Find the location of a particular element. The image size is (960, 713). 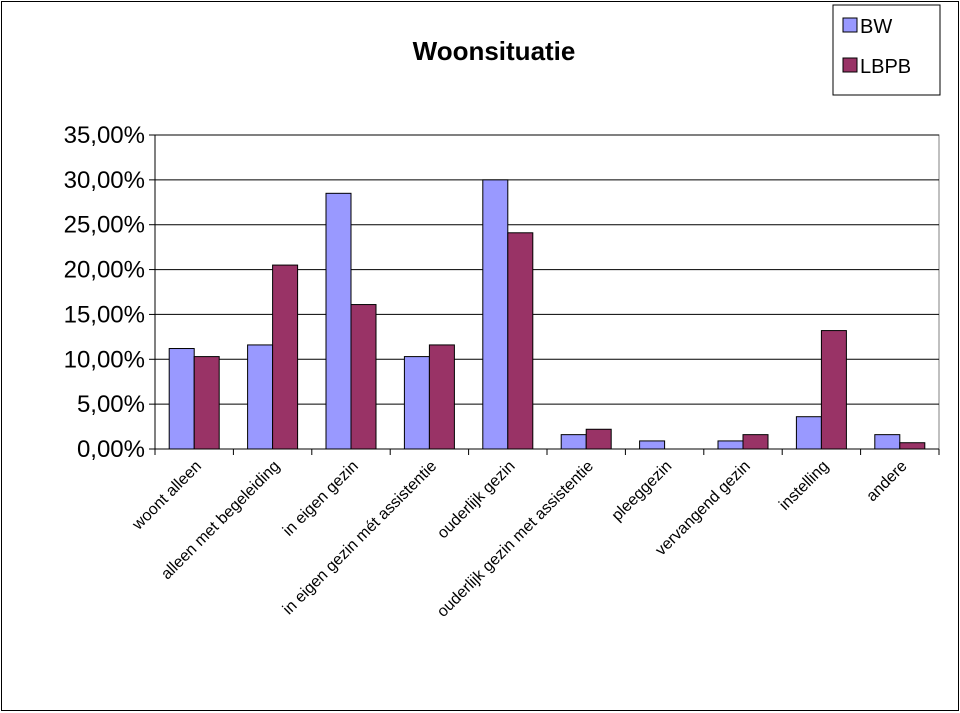

legend-label-bw: BW is located at coordinates (876, 27).